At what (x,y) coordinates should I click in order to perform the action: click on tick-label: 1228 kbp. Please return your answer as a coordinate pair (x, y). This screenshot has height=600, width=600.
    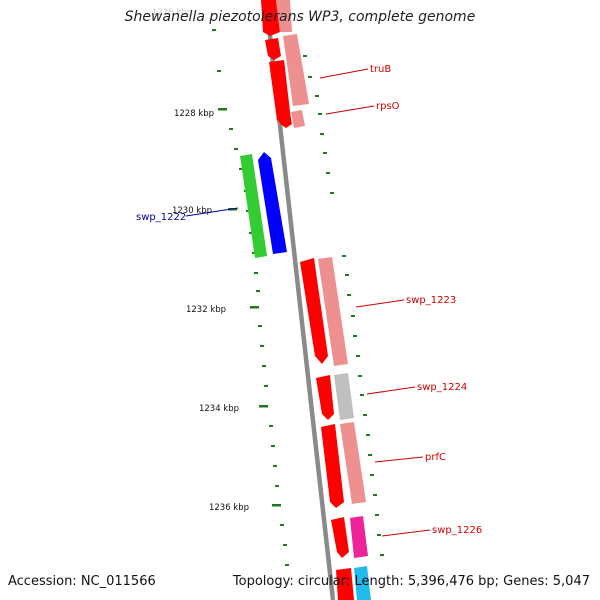
    Looking at the image, I should click on (194, 114).